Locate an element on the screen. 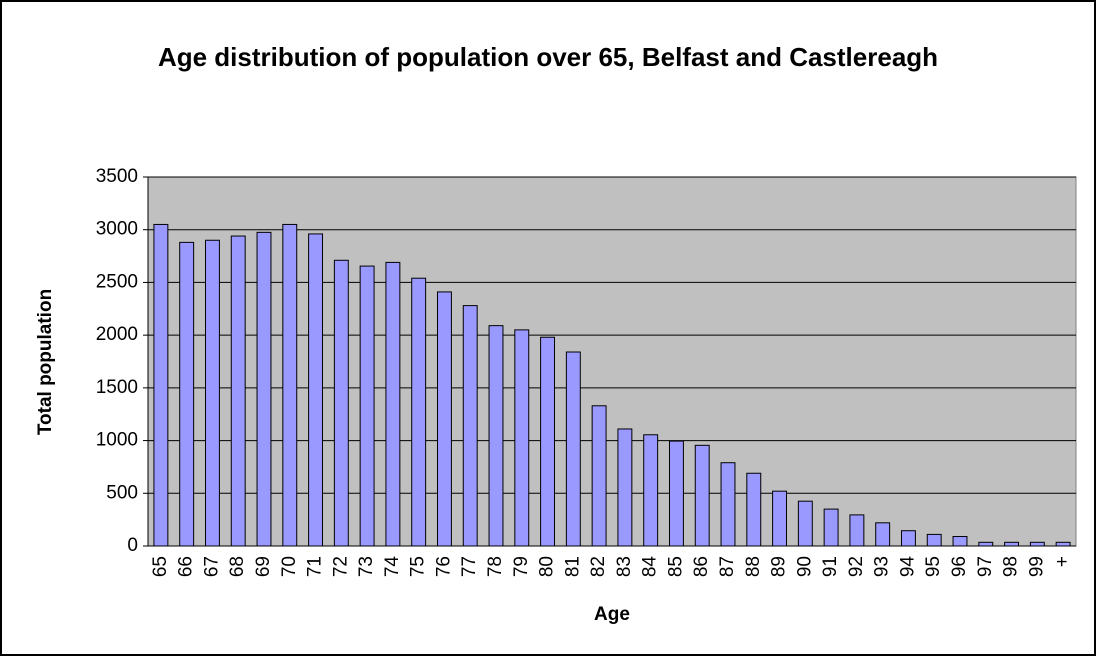 Image resolution: width=1096 pixels, height=656 pixels. x-tick-label: 77 is located at coordinates (469, 566).